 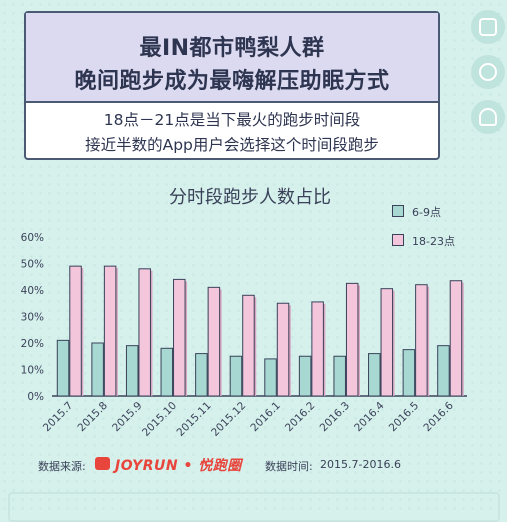 What do you see at coordinates (488, 117) in the screenshot?
I see `person-icon` at bounding box center [488, 117].